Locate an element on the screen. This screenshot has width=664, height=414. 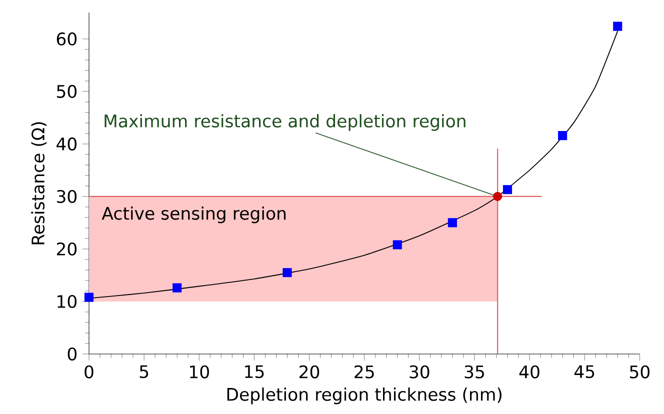
x-tick-label: 15 is located at coordinates (254, 371).